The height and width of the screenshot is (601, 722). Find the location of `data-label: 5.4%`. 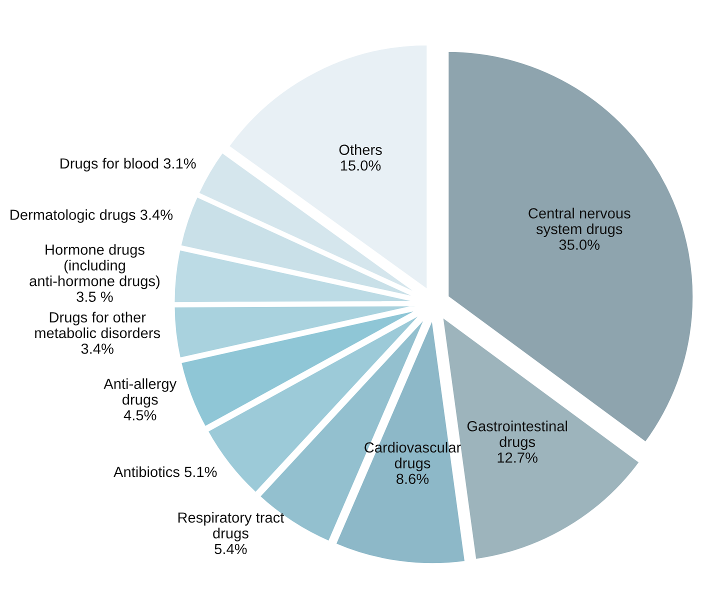

data-label: 5.4% is located at coordinates (230, 549).